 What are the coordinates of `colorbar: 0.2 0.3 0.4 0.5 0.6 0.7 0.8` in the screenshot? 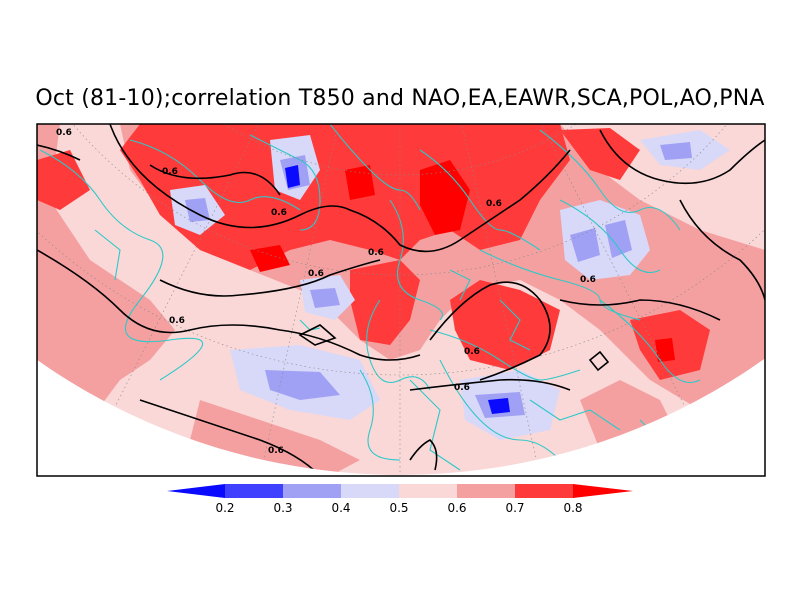 It's located at (400, 499).